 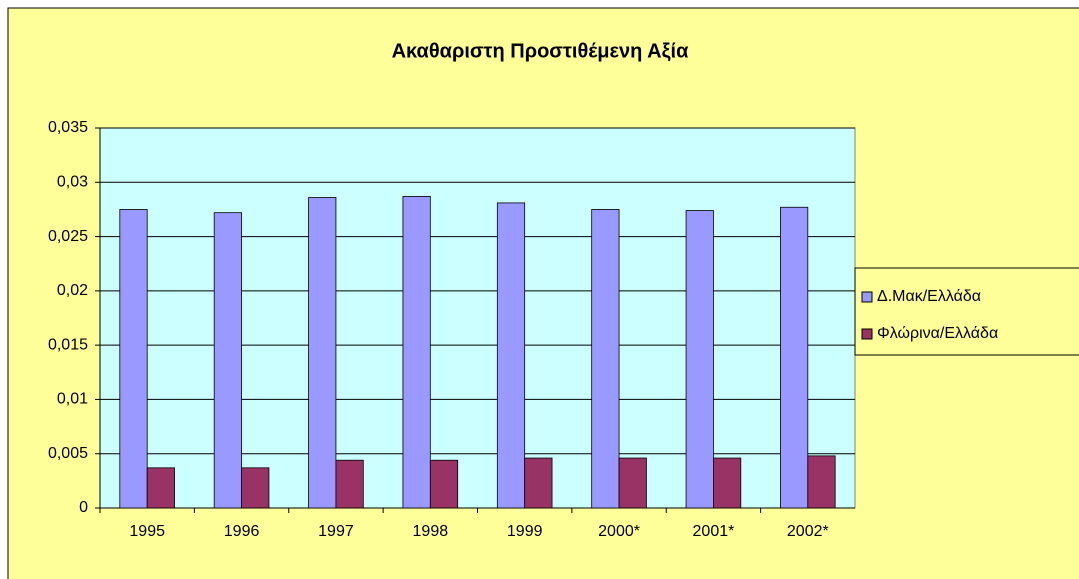 What do you see at coordinates (525, 531) in the screenshot?
I see `x-tick-label: 1999` at bounding box center [525, 531].